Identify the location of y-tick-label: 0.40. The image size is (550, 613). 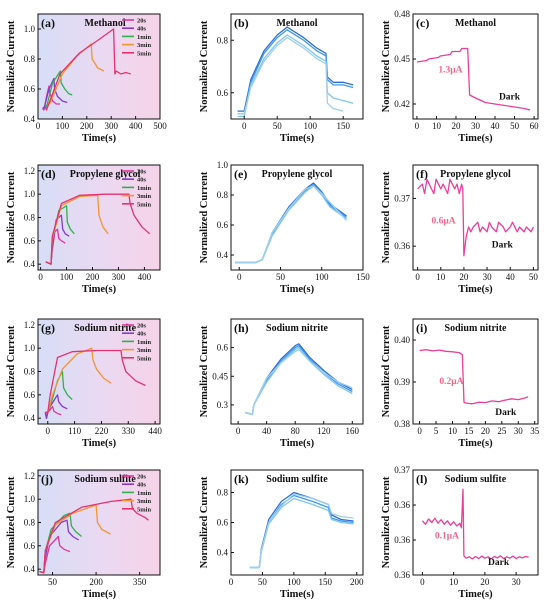
(402, 340).